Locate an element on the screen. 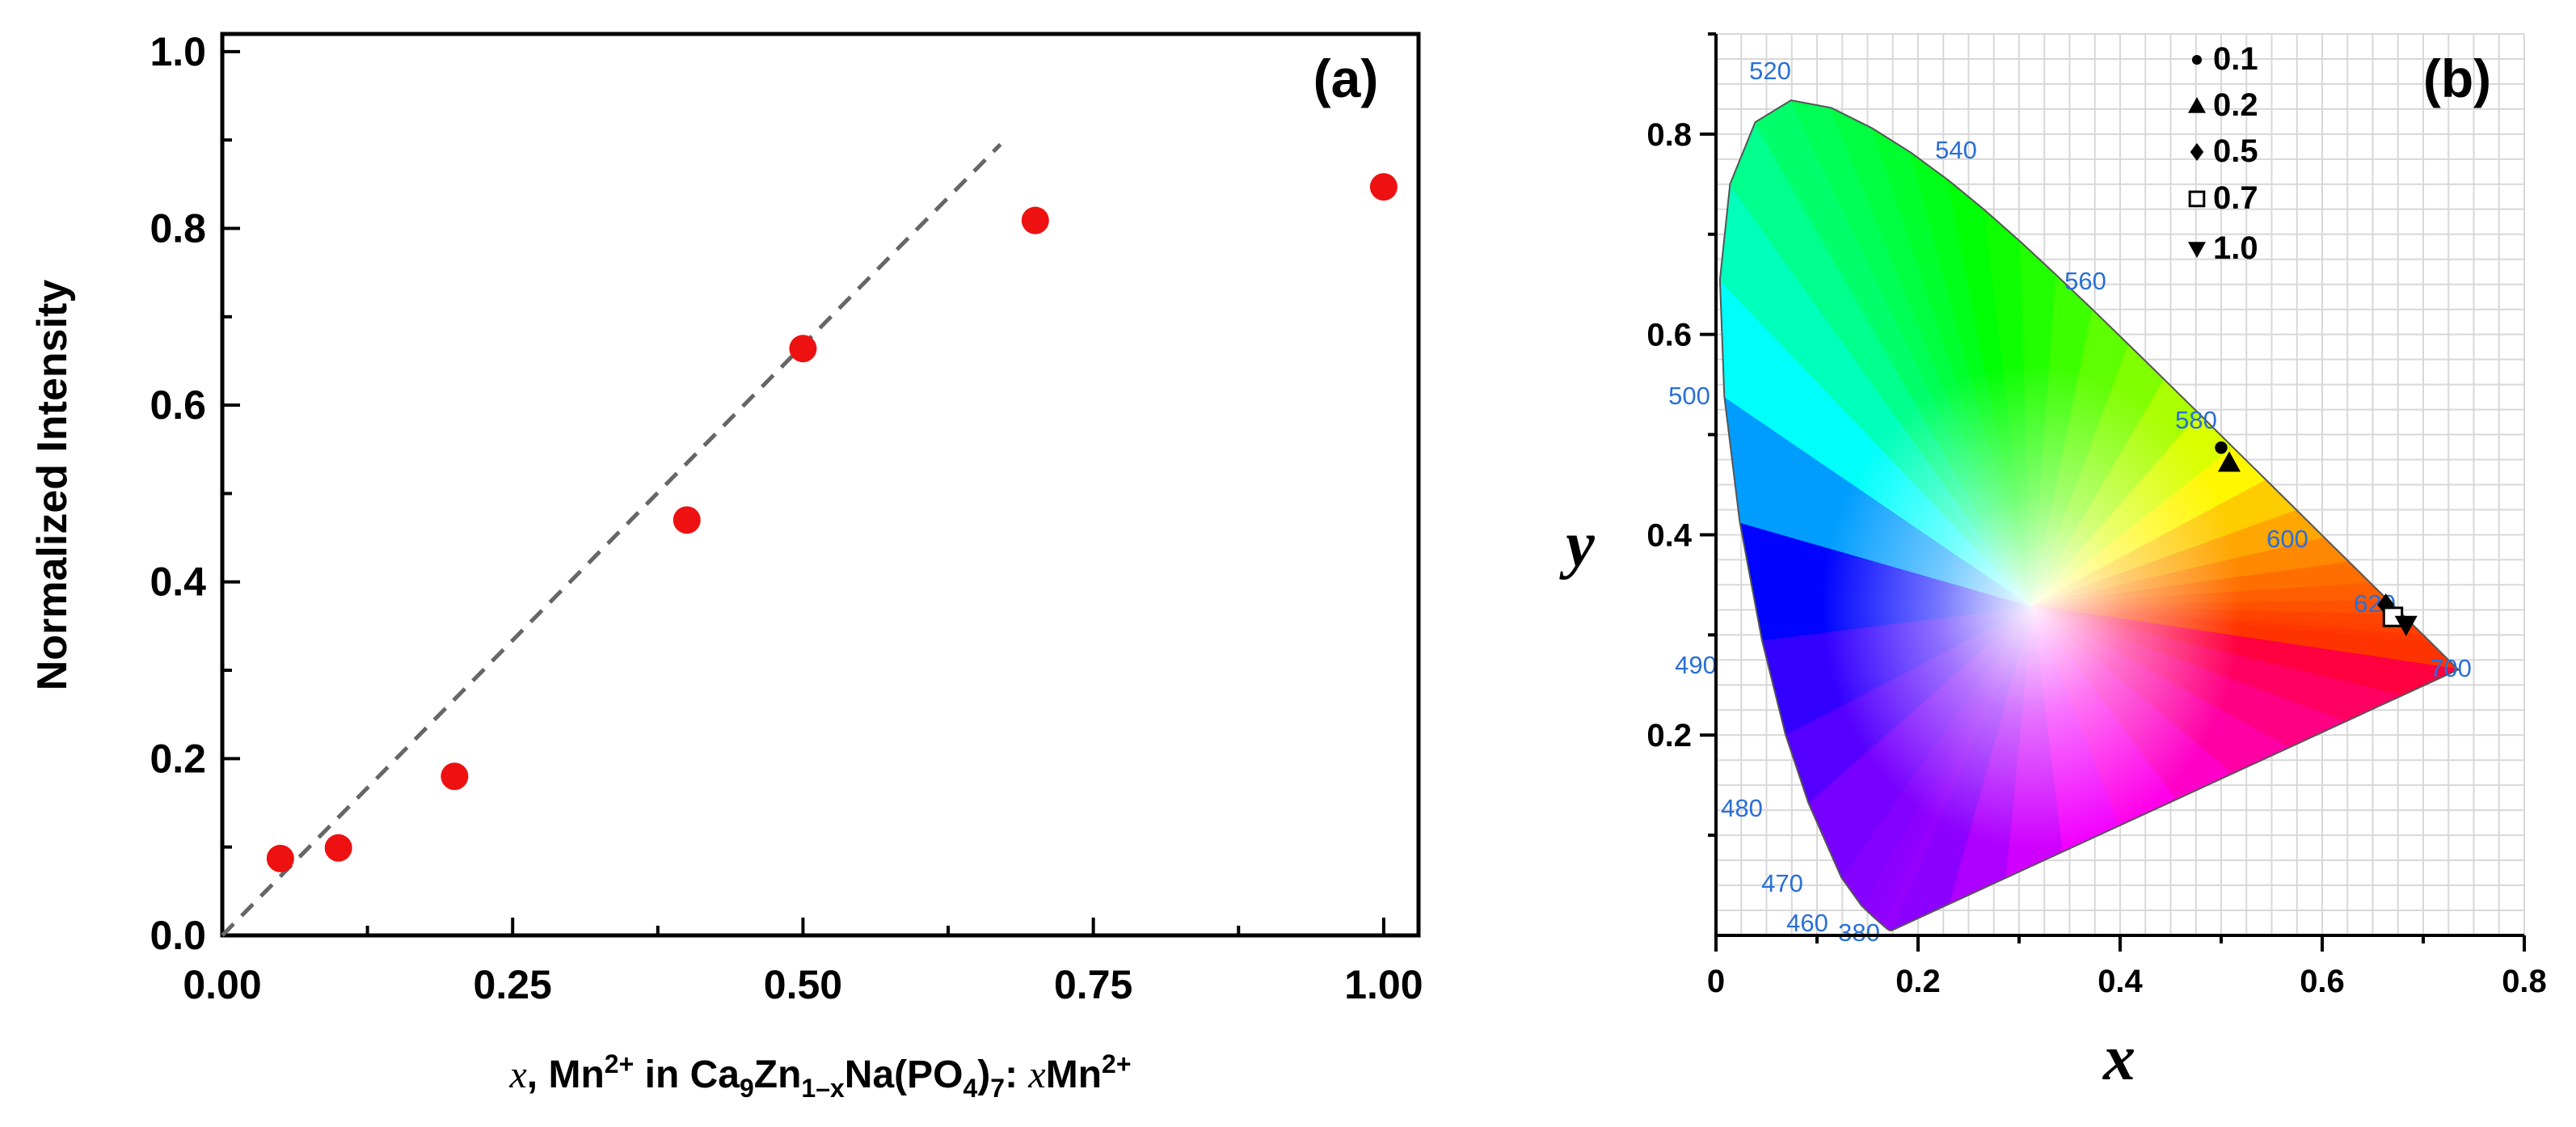 This screenshot has height=1127, width=2576. panel-b-label: (b) is located at coordinates (2457, 79).